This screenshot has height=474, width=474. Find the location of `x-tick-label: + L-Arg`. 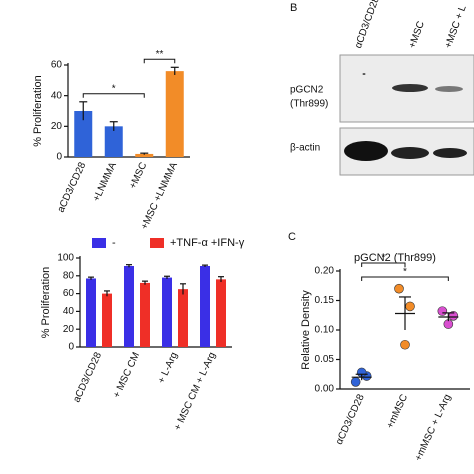

x-tick-label: + L-Arg is located at coordinates (168, 368).